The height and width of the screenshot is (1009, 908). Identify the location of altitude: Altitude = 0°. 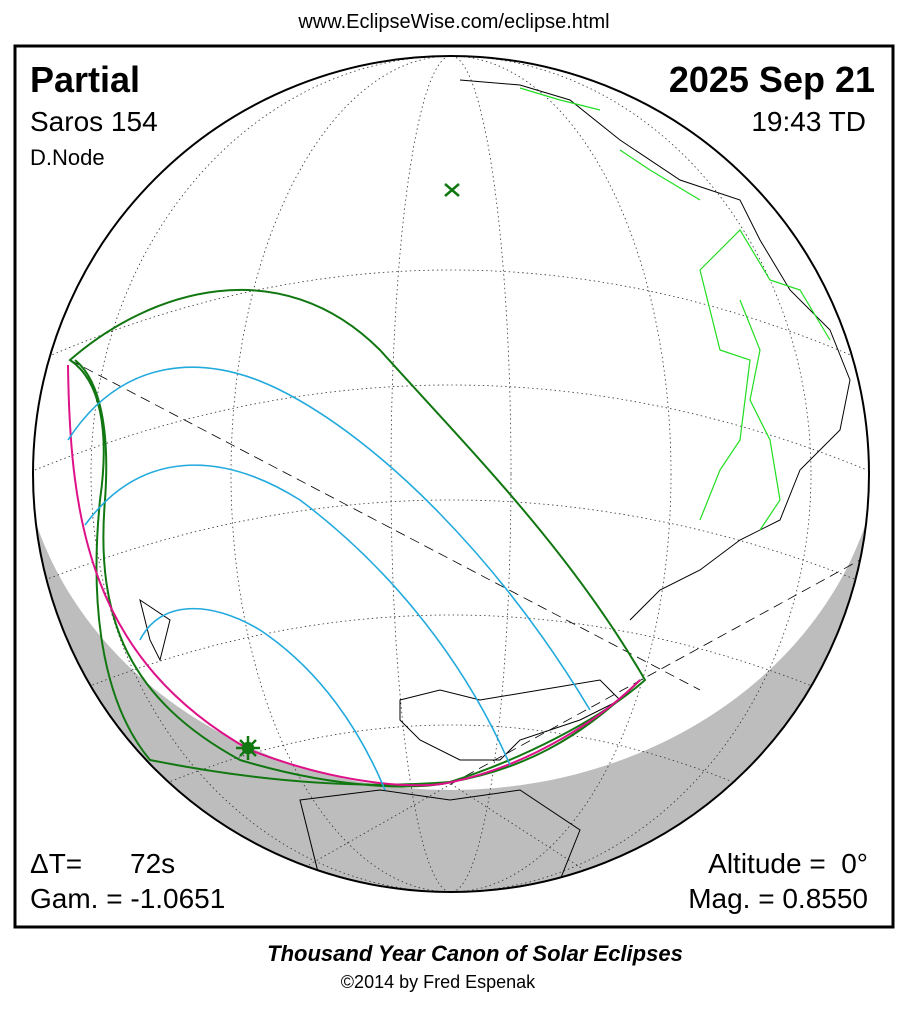
(788, 863).